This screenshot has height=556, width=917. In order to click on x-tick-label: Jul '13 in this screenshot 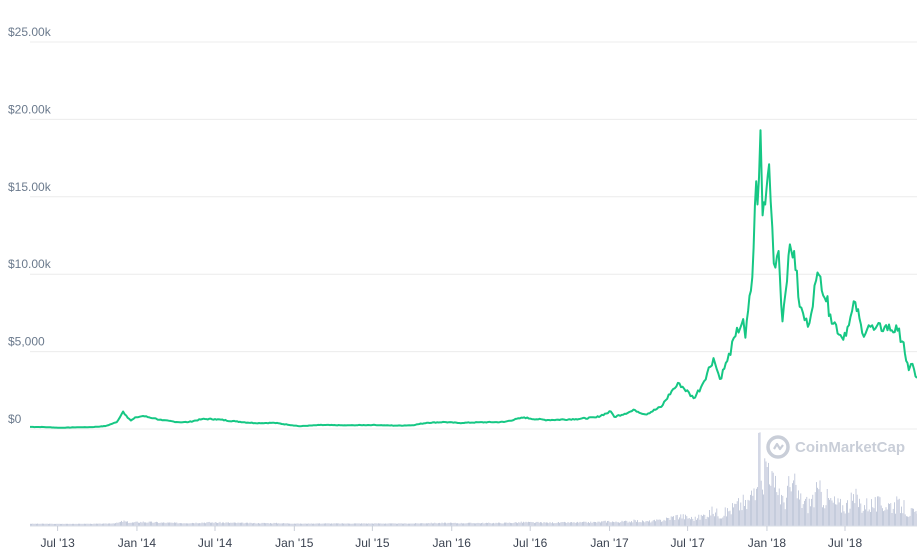, I will do `click(57, 543)`.